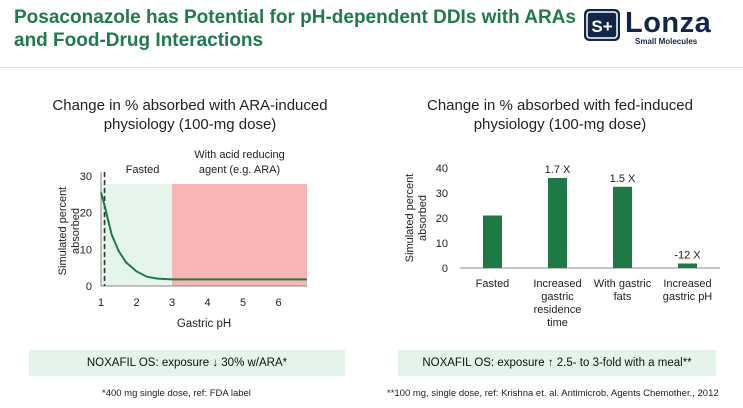 The image size is (743, 408). I want to click on right-y-tick-label: 0, so click(445, 269).